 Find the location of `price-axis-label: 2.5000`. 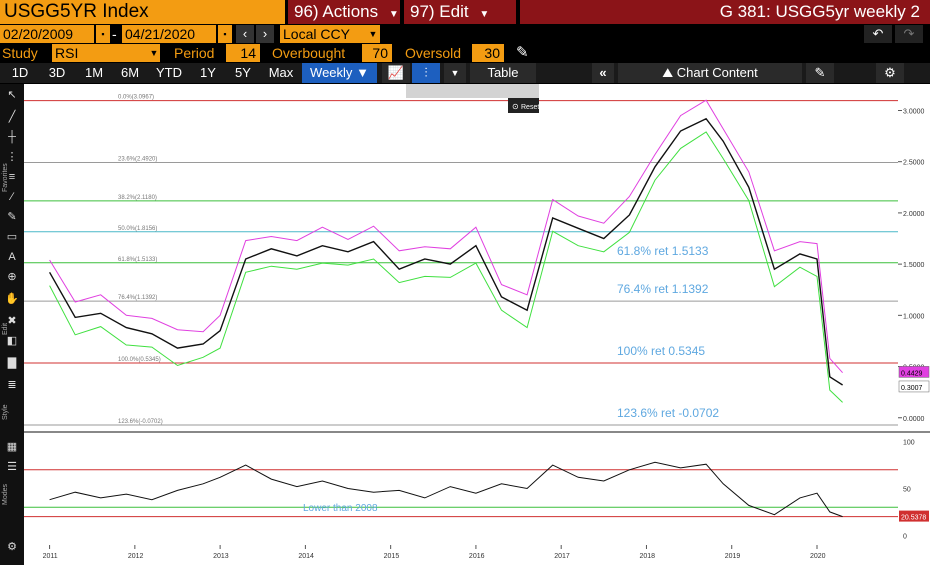

price-axis-label: 2.5000 is located at coordinates (914, 163).